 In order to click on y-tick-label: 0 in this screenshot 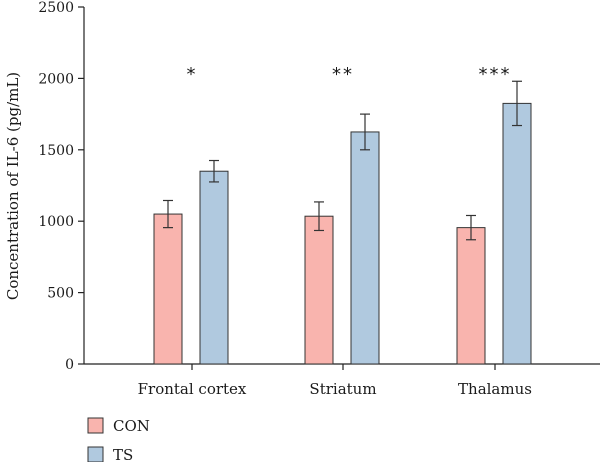, I will do `click(69, 365)`.